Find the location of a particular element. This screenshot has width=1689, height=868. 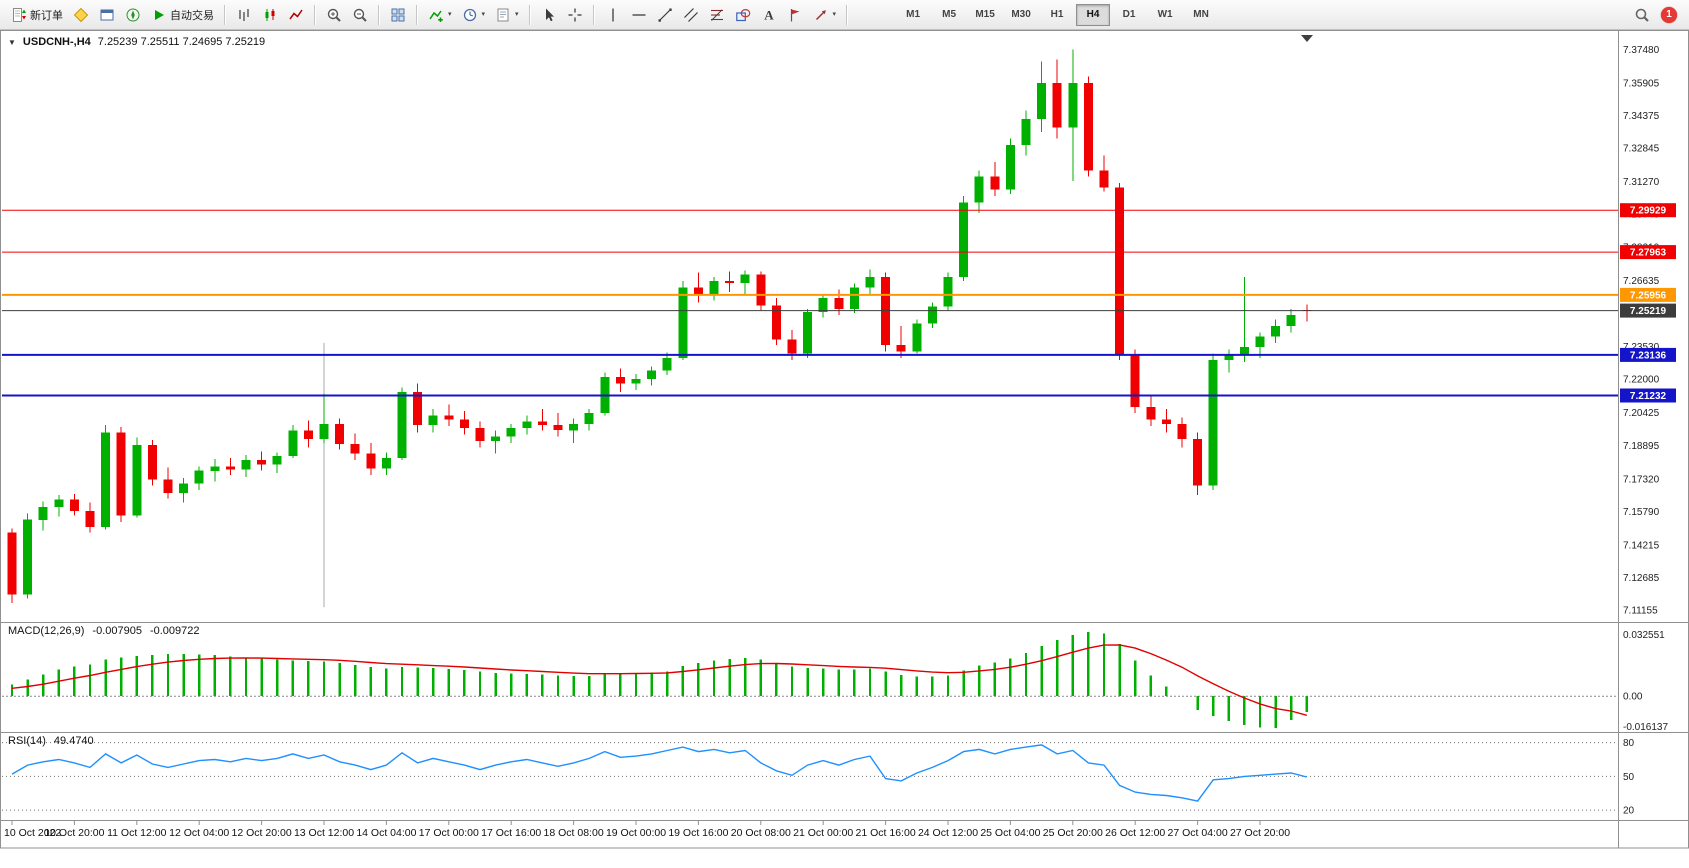

bars-chart-icon is located at coordinates (244, 15).